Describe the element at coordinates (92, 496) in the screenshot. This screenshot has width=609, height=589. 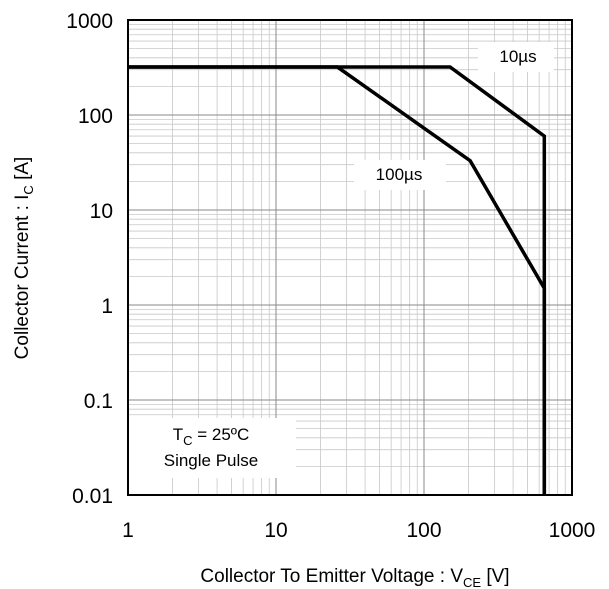
I see `y-tick-label: 0.01` at that location.